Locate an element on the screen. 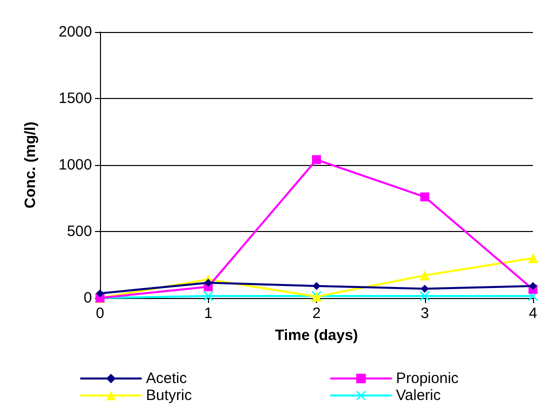  x-axis-title: Time (days) is located at coordinates (316, 335).